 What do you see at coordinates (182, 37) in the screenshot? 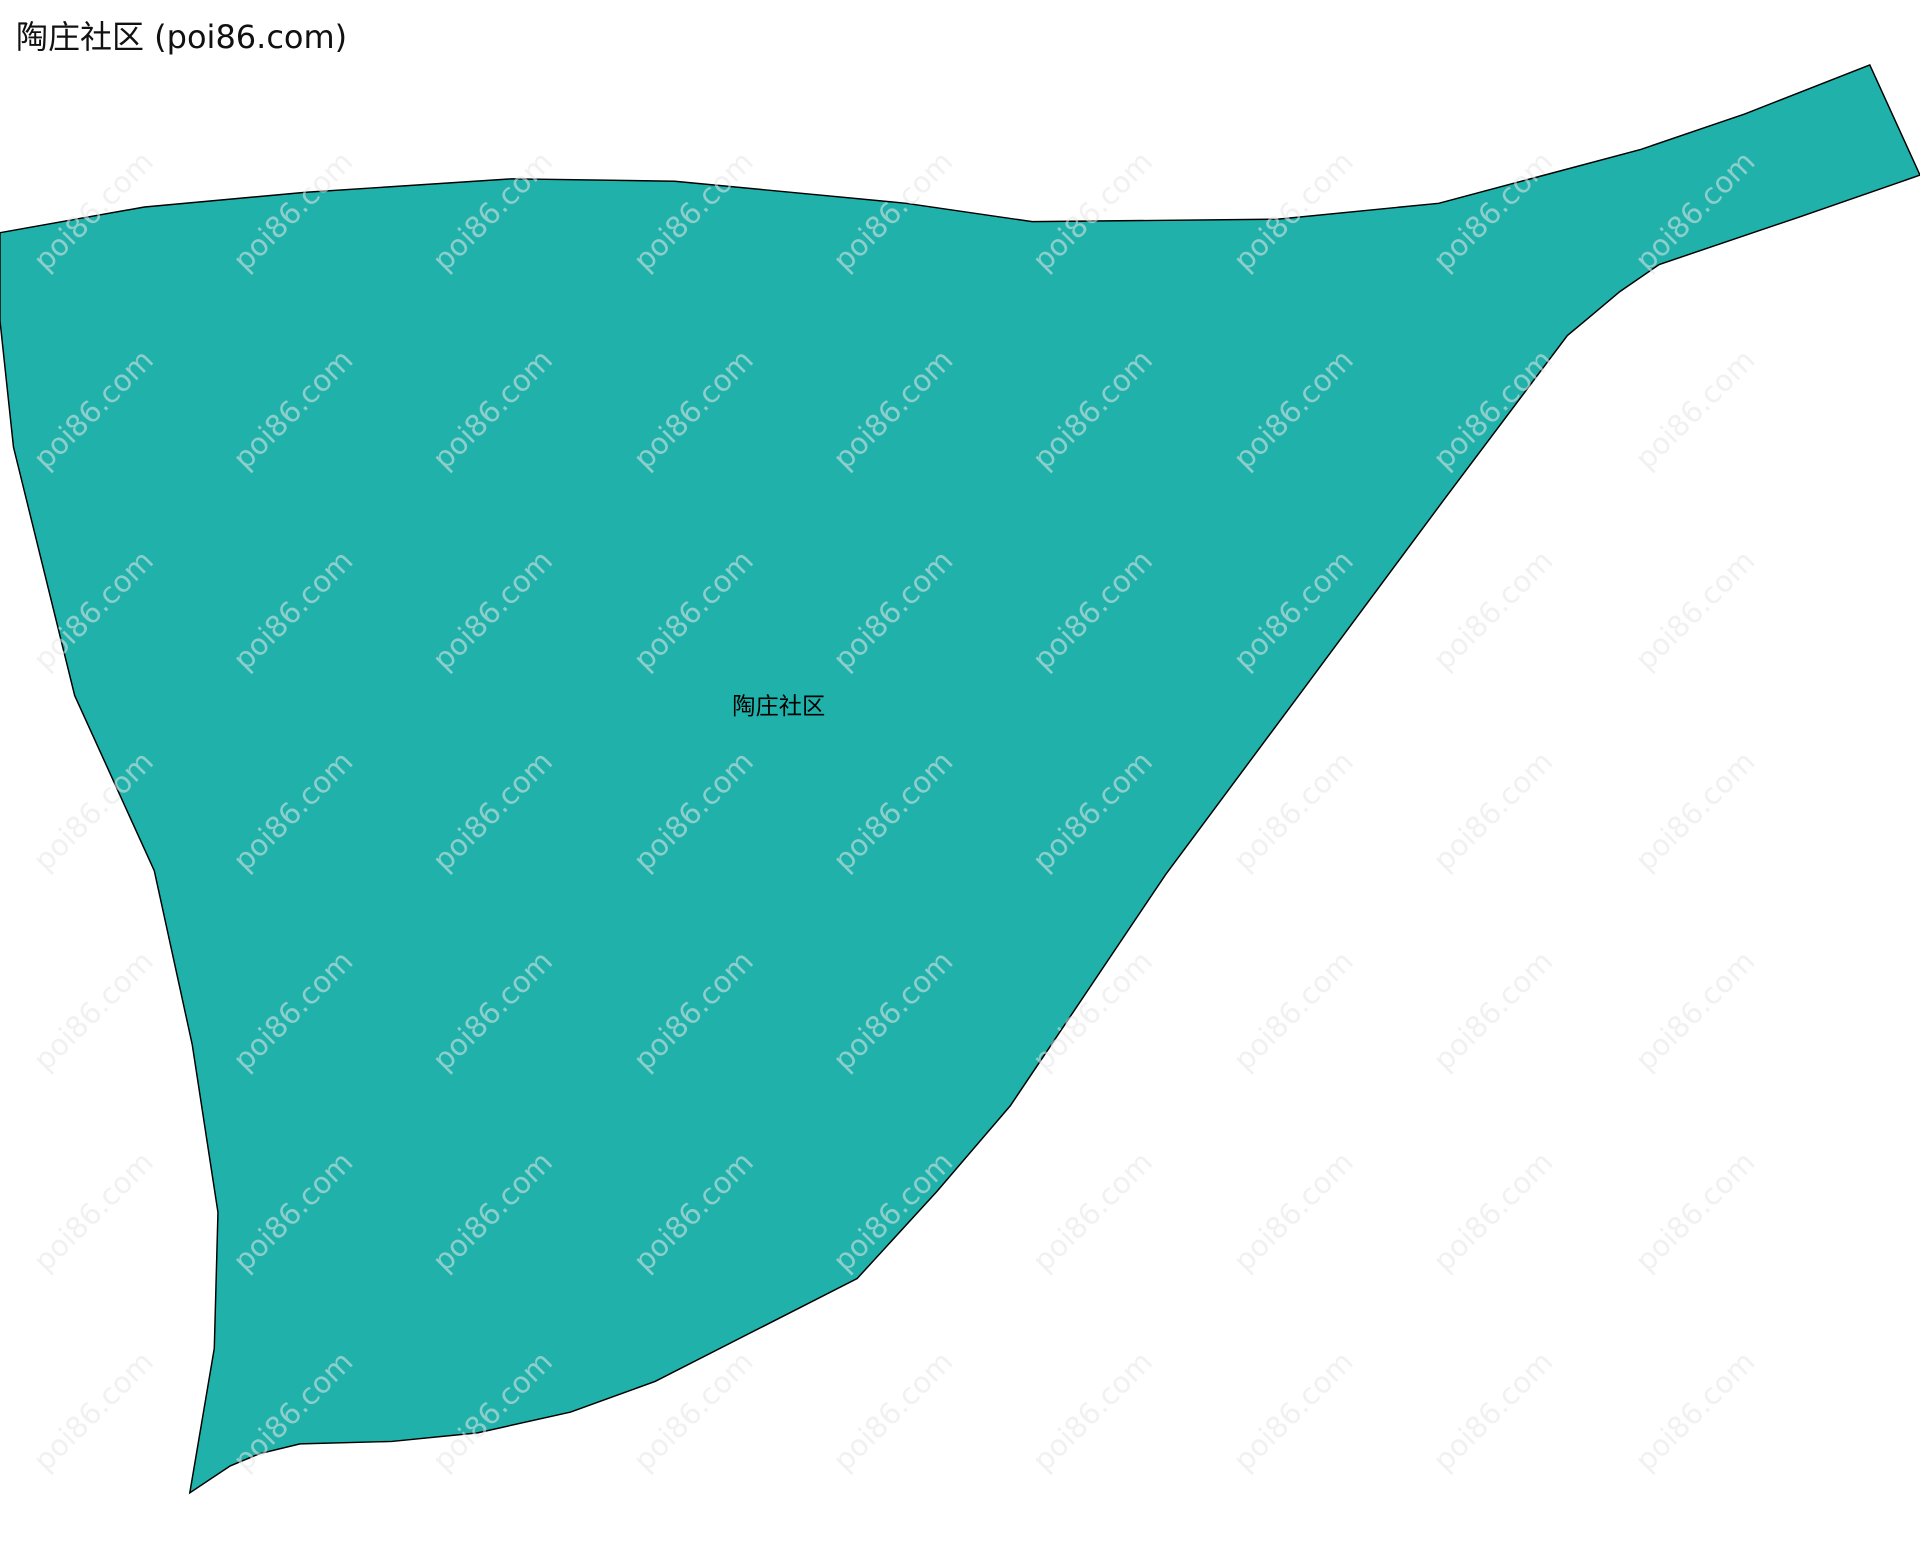
I see `map-title: 陶庄社区 (poi86.com)` at bounding box center [182, 37].